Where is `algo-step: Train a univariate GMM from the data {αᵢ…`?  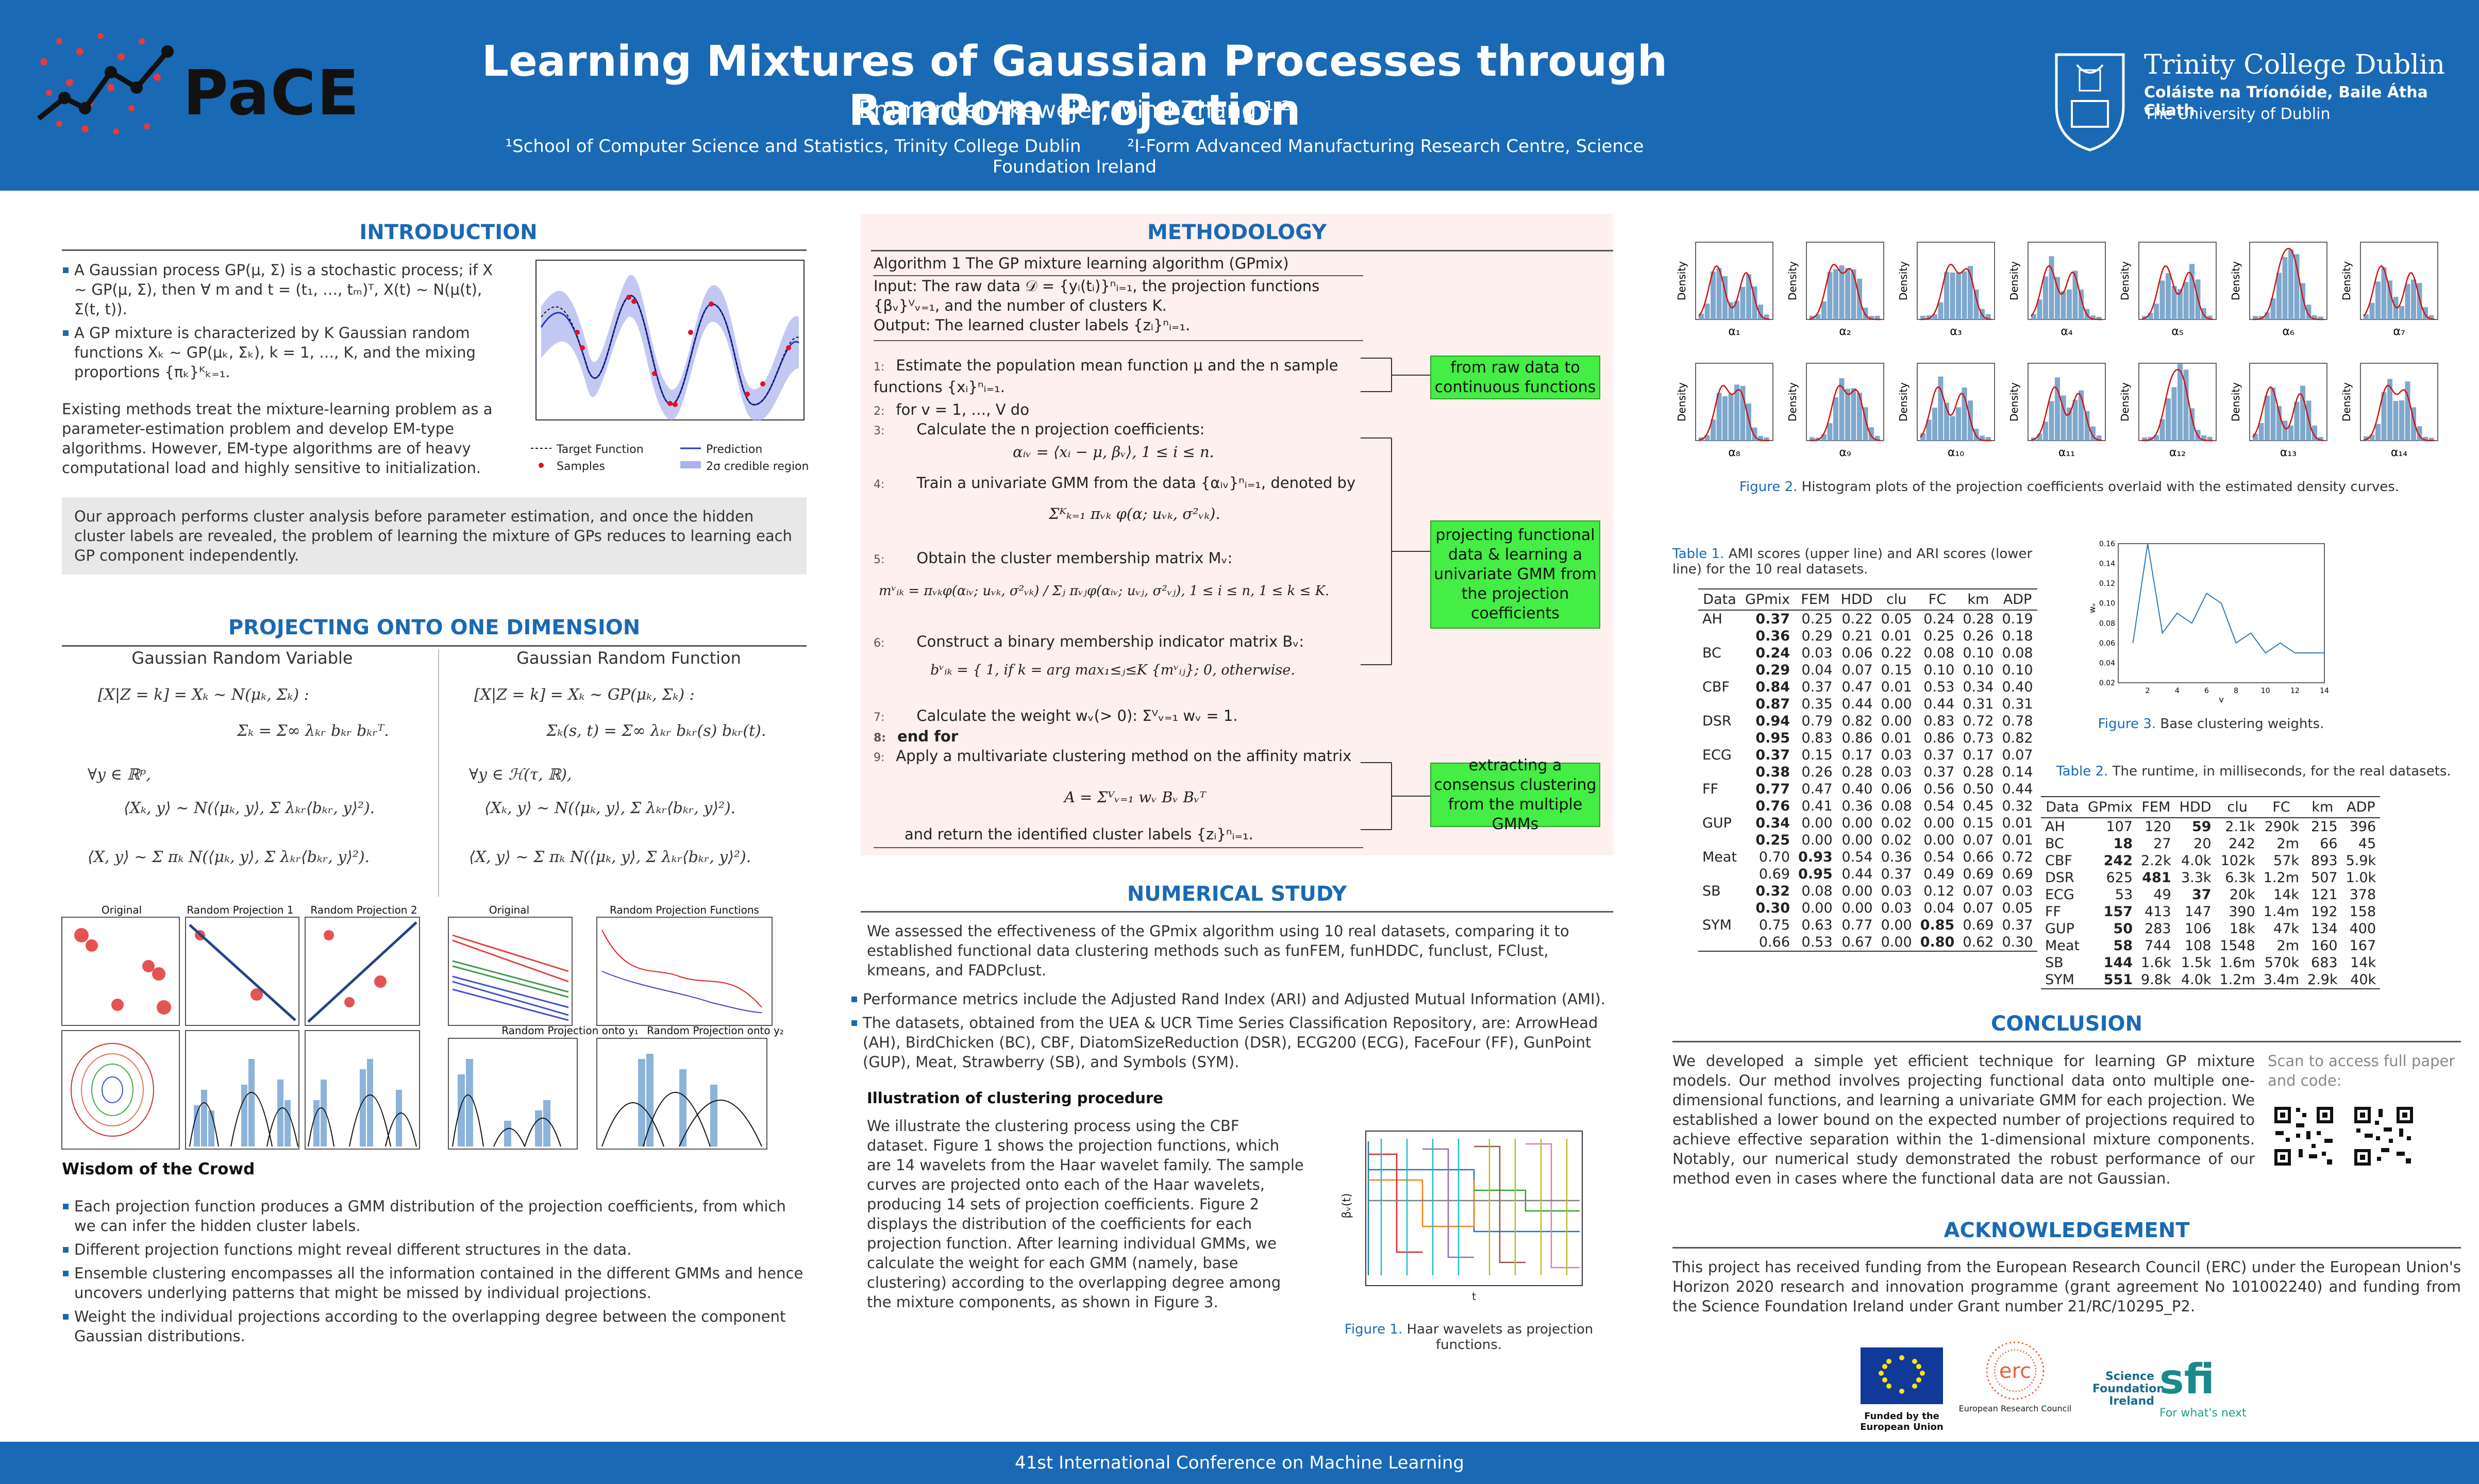 algo-step: Train a univariate GMM from the data {αᵢ… is located at coordinates (1136, 483).